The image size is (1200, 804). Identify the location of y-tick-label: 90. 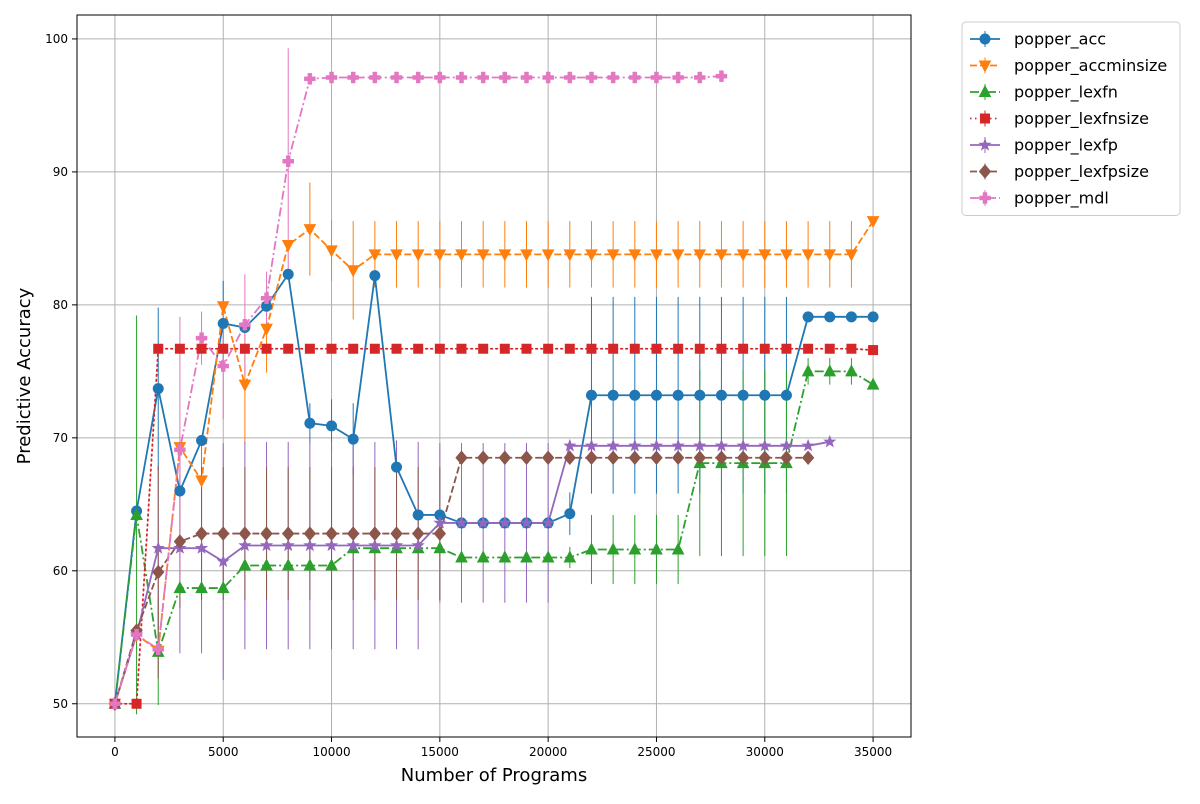
(60, 172).